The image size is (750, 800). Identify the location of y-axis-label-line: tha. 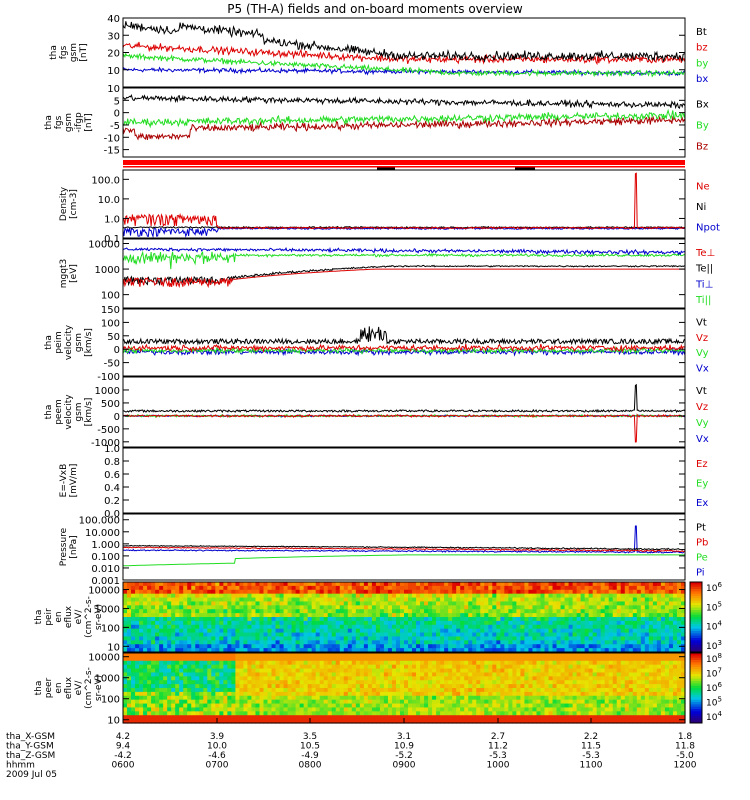
(49, 342).